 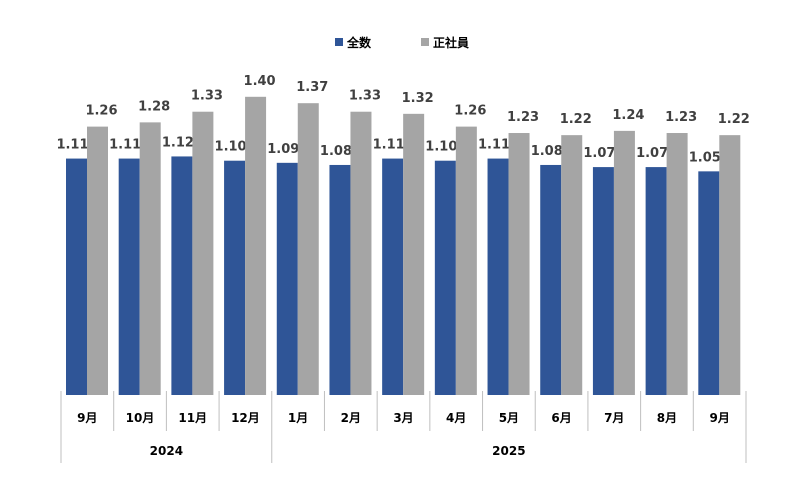 What do you see at coordinates (561, 418) in the screenshot?
I see `x-tick-label: 6月` at bounding box center [561, 418].